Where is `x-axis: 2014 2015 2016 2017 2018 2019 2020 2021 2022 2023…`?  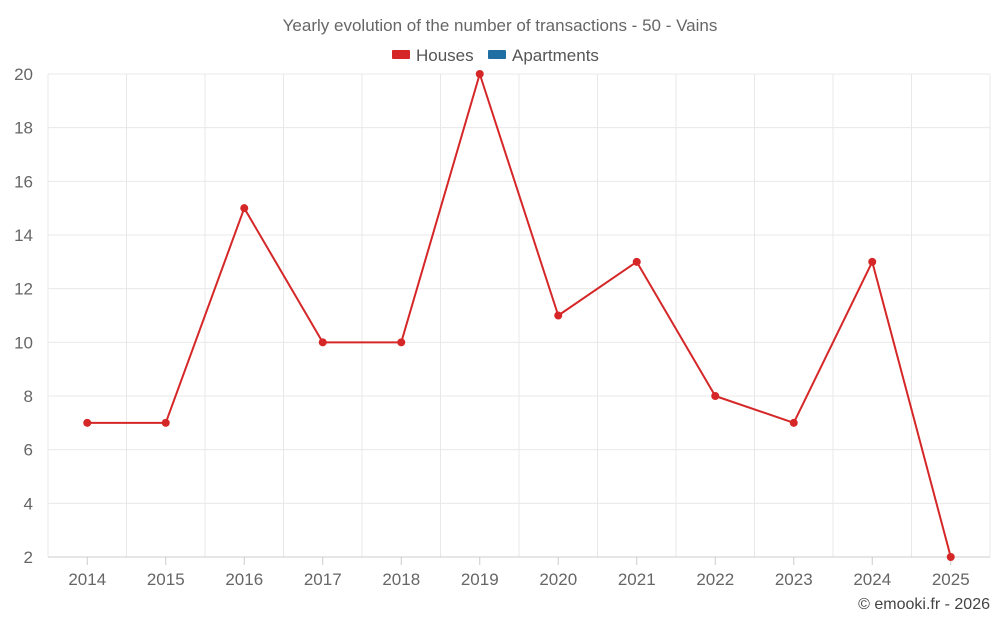
x-axis: 2014 2015 2016 2017 2018 2019 2020 2021 2022 2023… is located at coordinates (519, 572).